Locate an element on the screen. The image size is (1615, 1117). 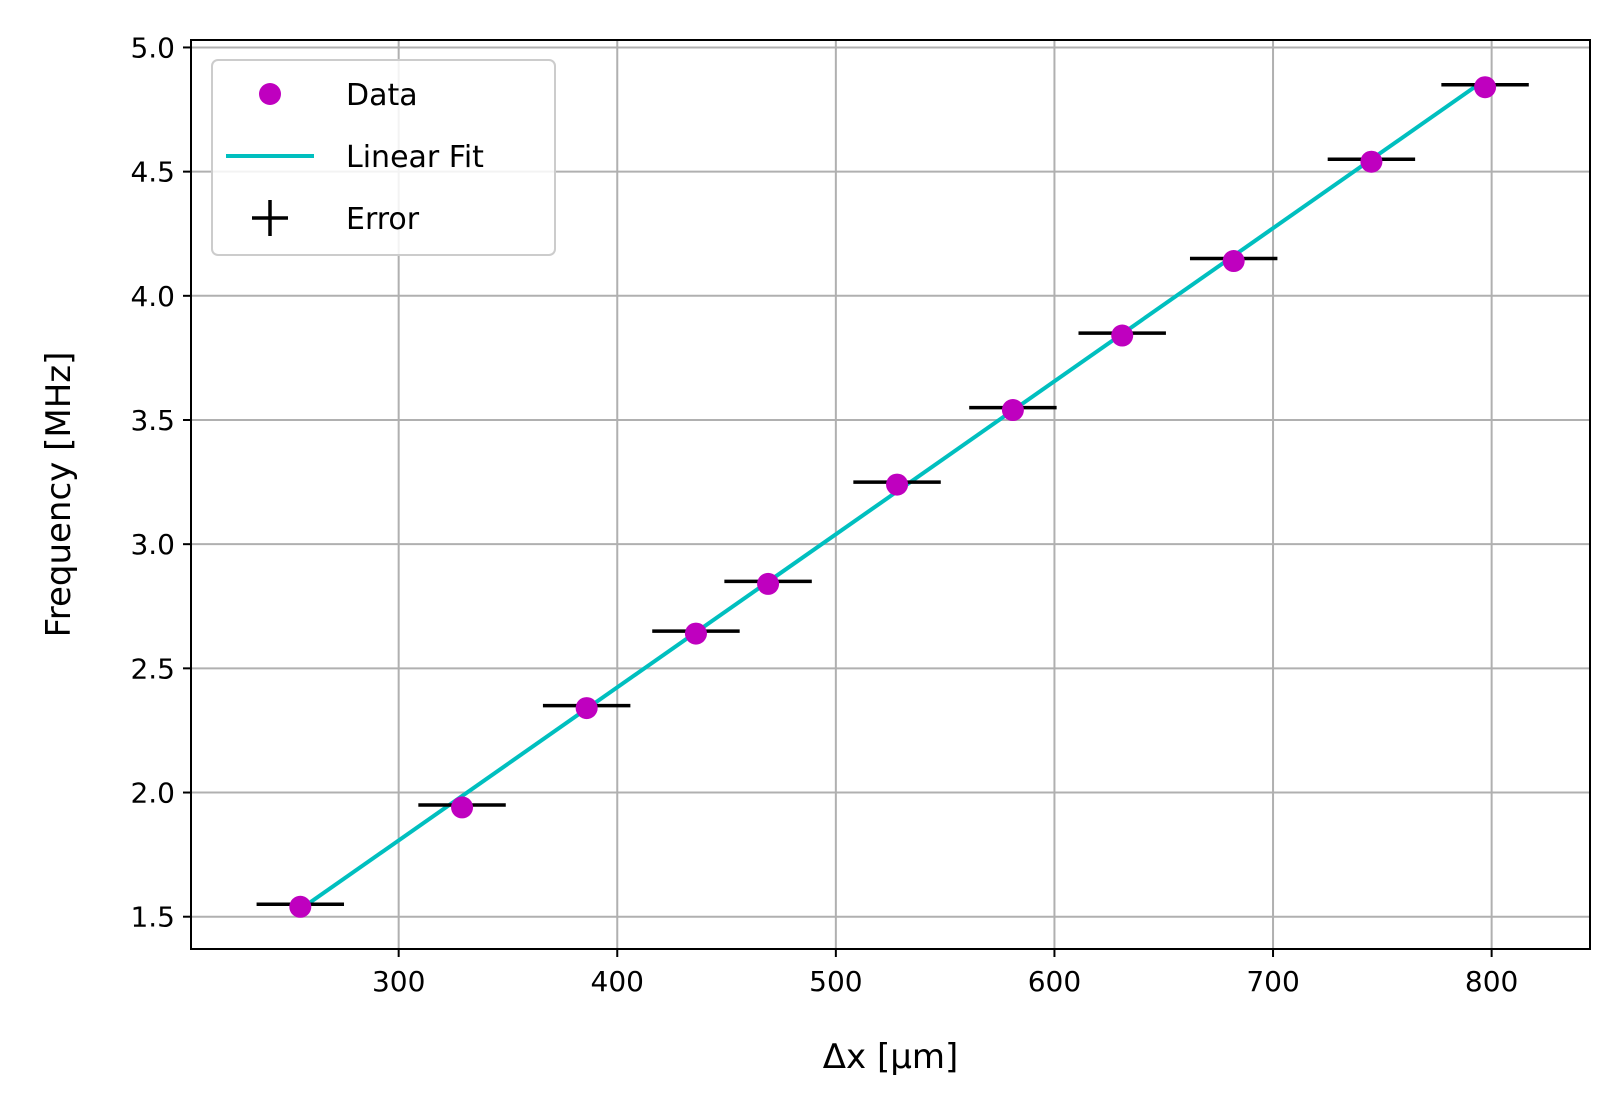
y-axis-label: Frequency [MHz] is located at coordinates (59, 495).